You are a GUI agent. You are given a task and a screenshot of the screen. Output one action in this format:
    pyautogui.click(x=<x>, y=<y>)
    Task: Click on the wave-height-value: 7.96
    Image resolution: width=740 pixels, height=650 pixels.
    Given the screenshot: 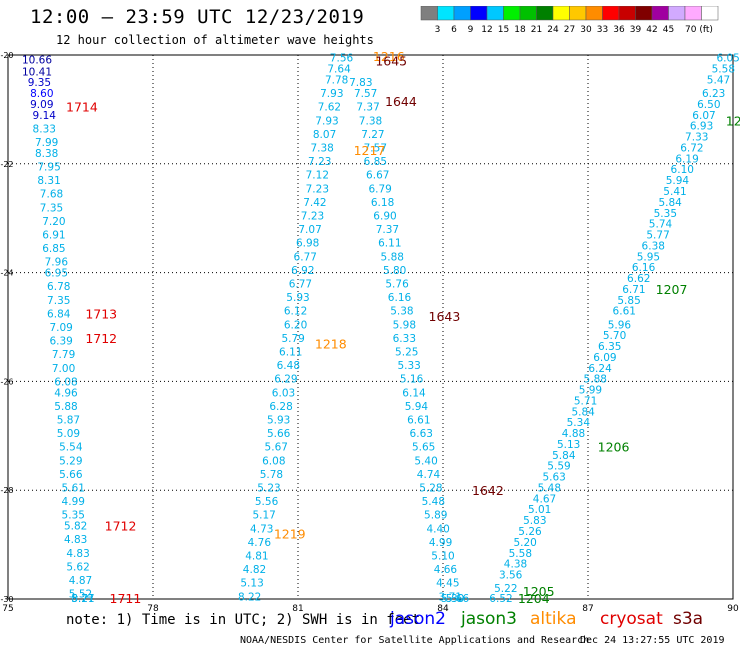 What is the action you would take?
    pyautogui.click(x=57, y=263)
    